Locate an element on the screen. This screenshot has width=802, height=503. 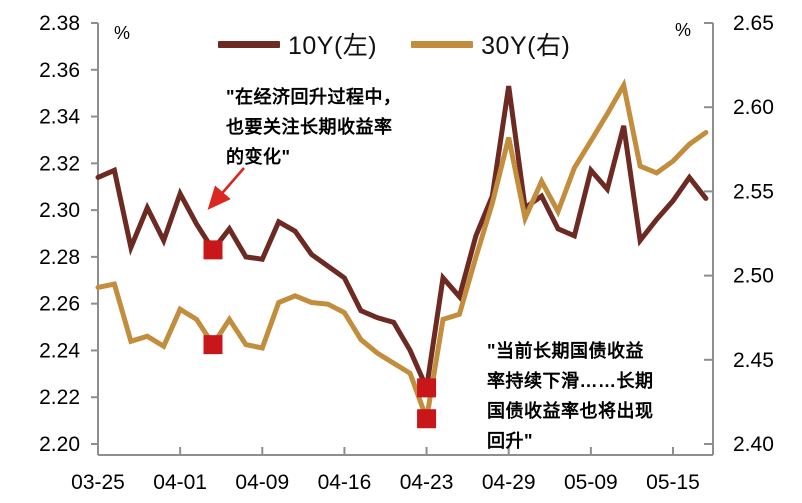
y-axis-left-label: 2.34 is located at coordinates (59, 117).